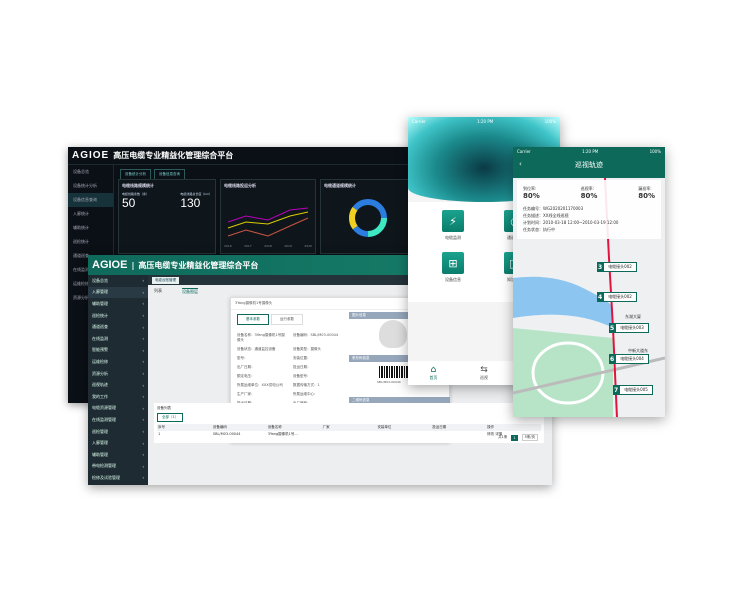 This screenshot has width=732, height=600. I want to click on column-header: 厂家, so click(326, 427).